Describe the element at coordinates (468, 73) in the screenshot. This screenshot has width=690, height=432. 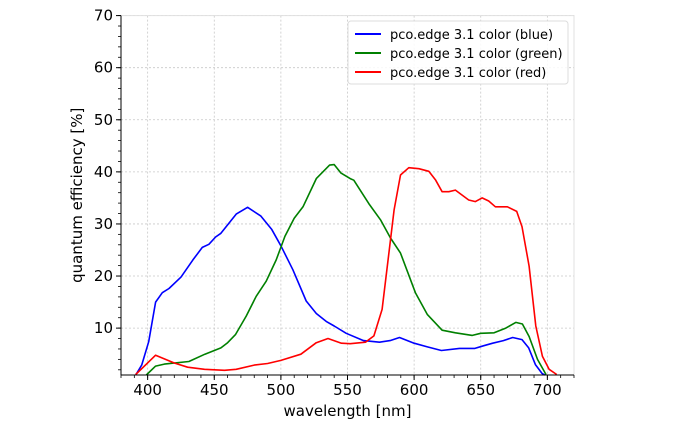
I see `legend-entry: pco.edge 3.1 color (red)` at that location.